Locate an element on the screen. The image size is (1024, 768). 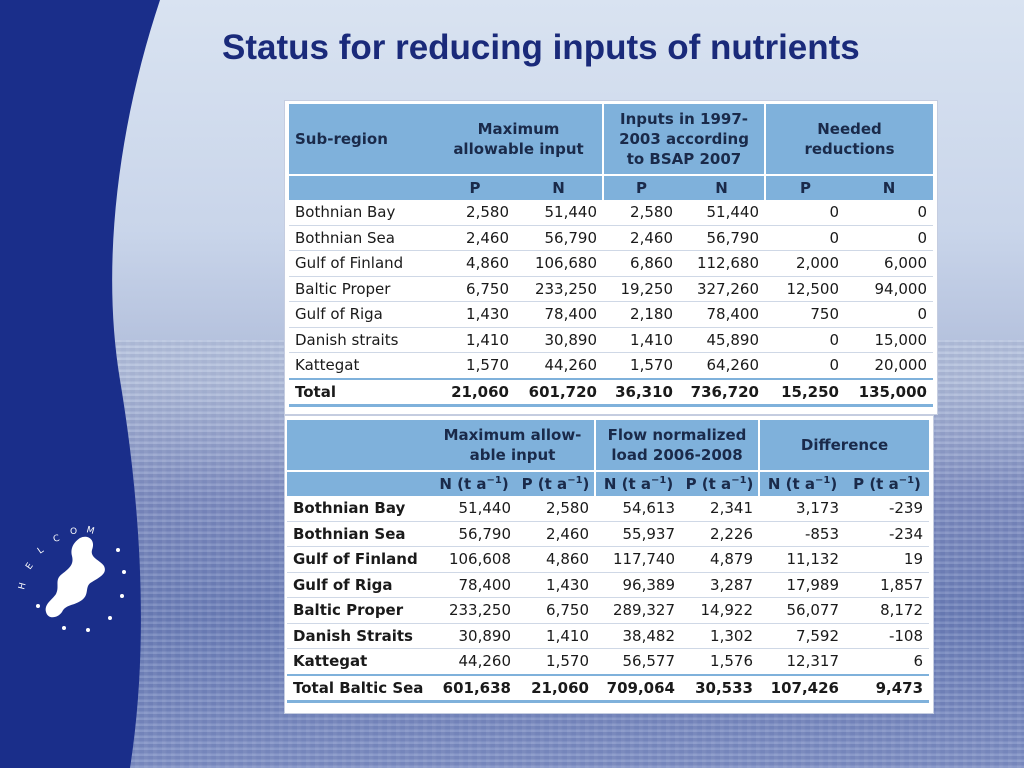
value-cell: 94,000 is located at coordinates (889, 289).